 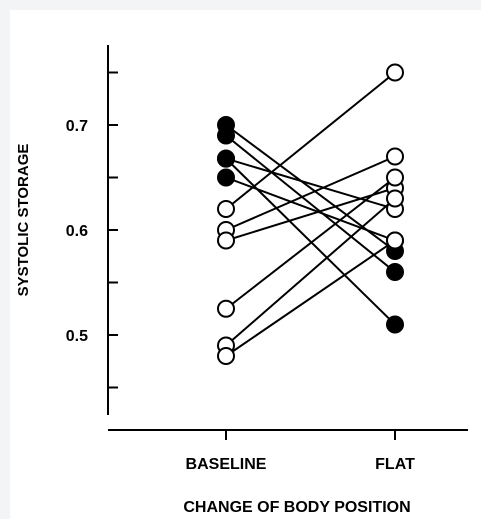 I want to click on y-axis-label: SYSTOLIC STORAGE, so click(x=23, y=220).